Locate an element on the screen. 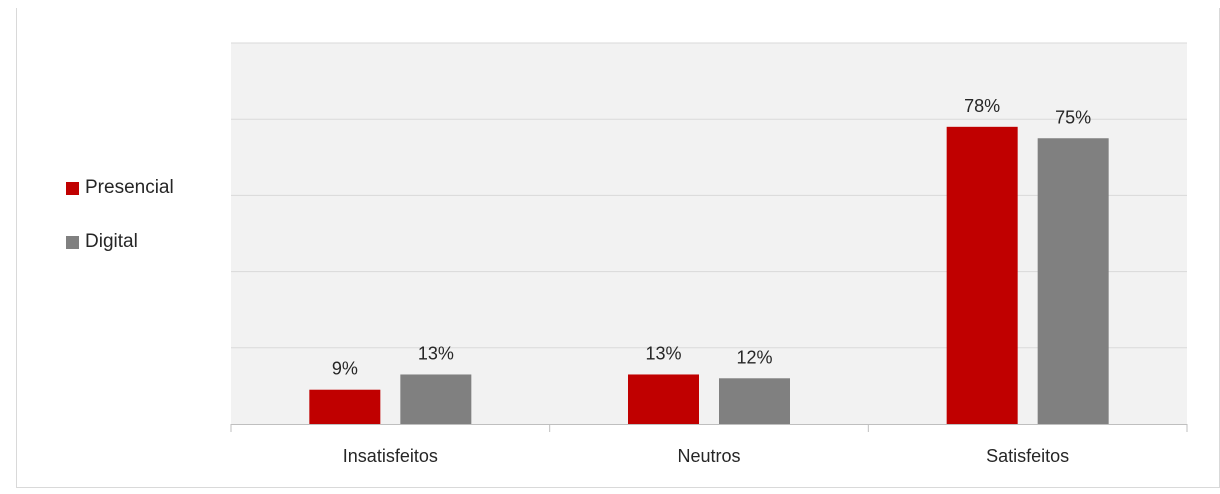  legend-label-presencial: Presencial is located at coordinates (129, 187).